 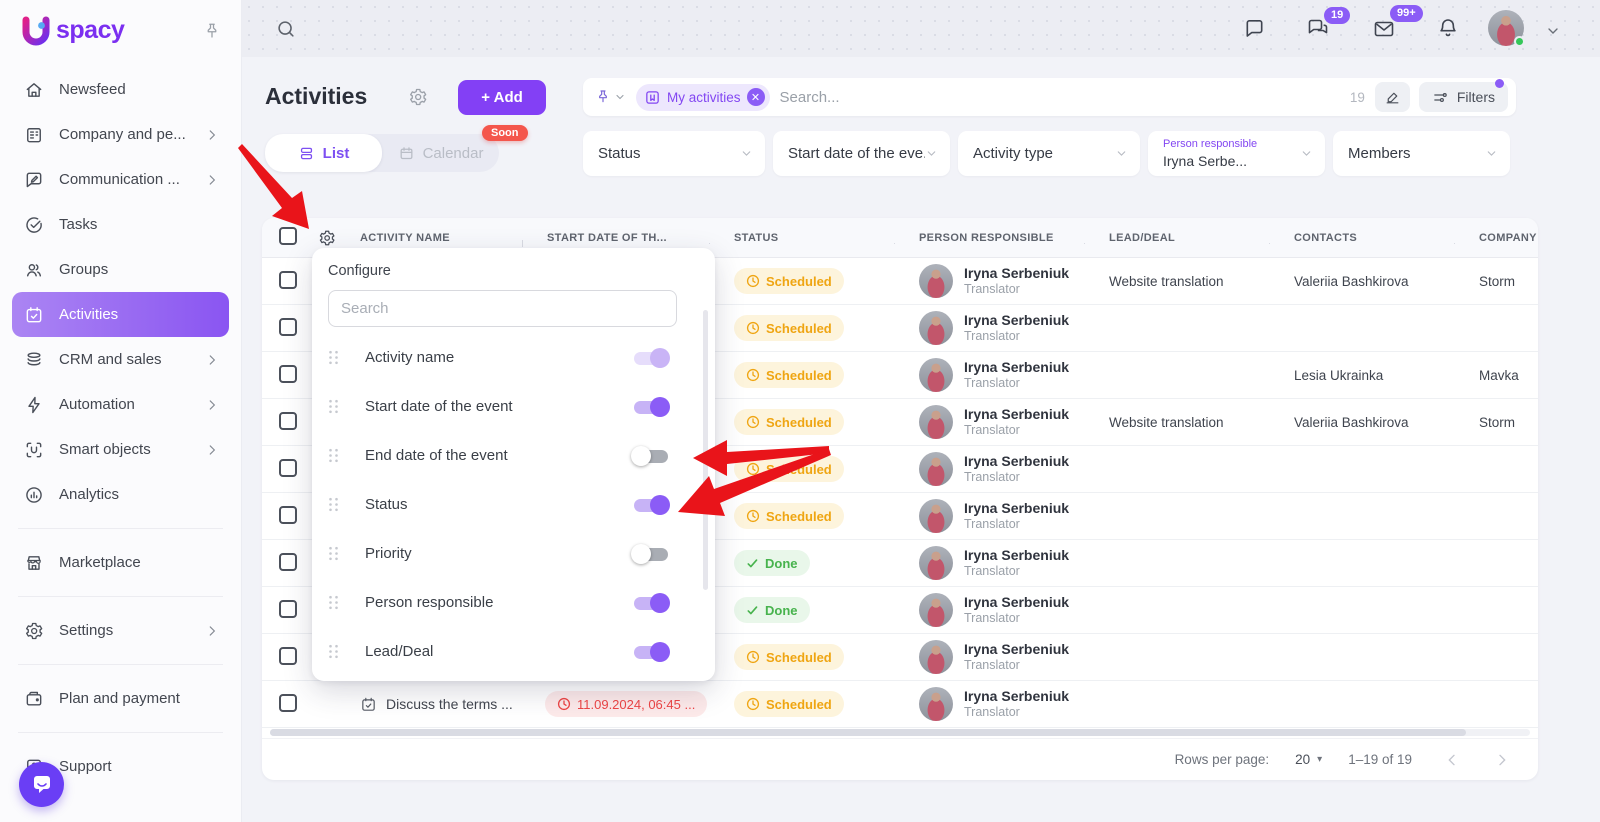 I want to click on toggle-status, so click(x=651, y=504).